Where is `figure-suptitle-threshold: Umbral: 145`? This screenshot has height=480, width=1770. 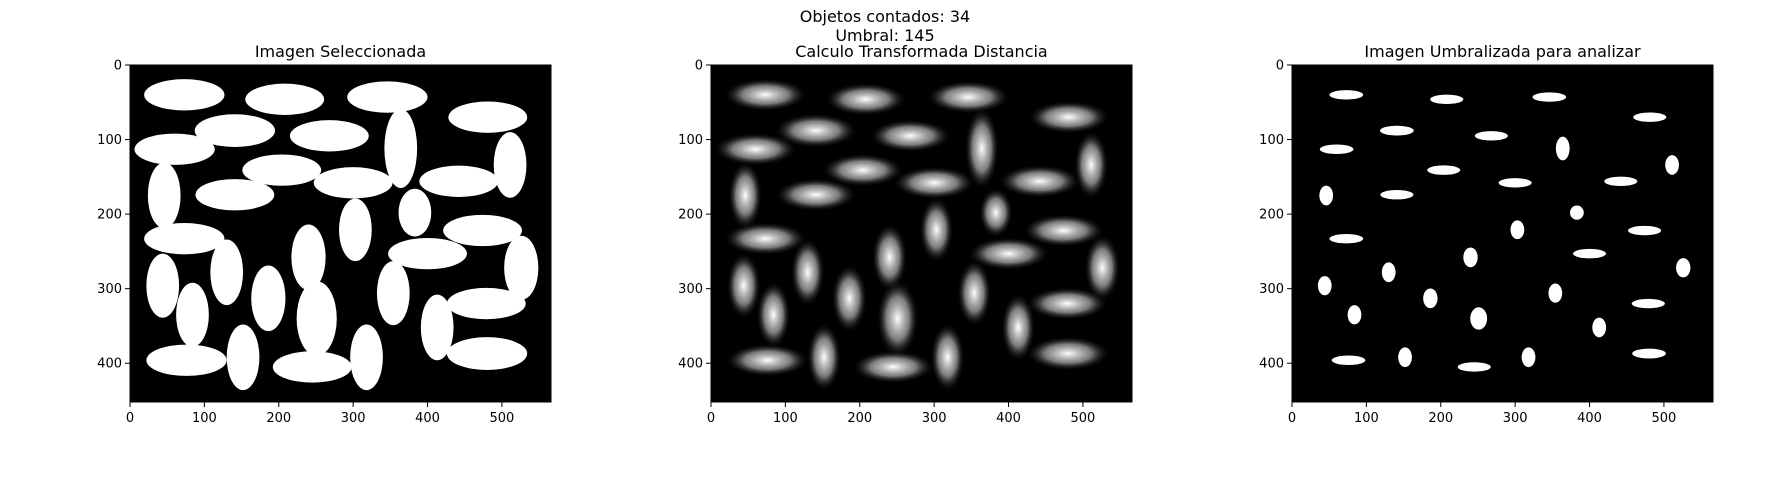 figure-suptitle-threshold: Umbral: 145 is located at coordinates (885, 35).